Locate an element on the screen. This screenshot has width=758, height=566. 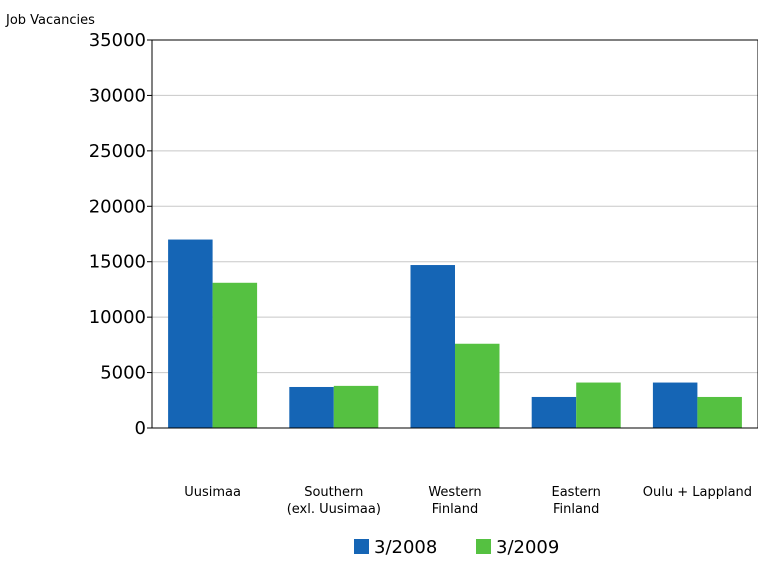
legend-label: 3/2009 is located at coordinates (527, 547).